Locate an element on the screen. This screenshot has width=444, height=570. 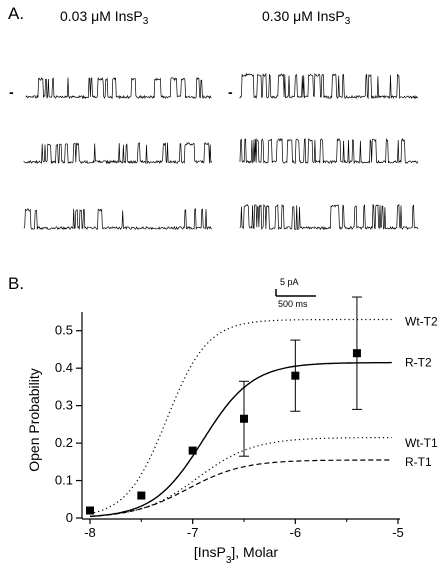
x-tick-label-0: -8 is located at coordinates (90, 532).